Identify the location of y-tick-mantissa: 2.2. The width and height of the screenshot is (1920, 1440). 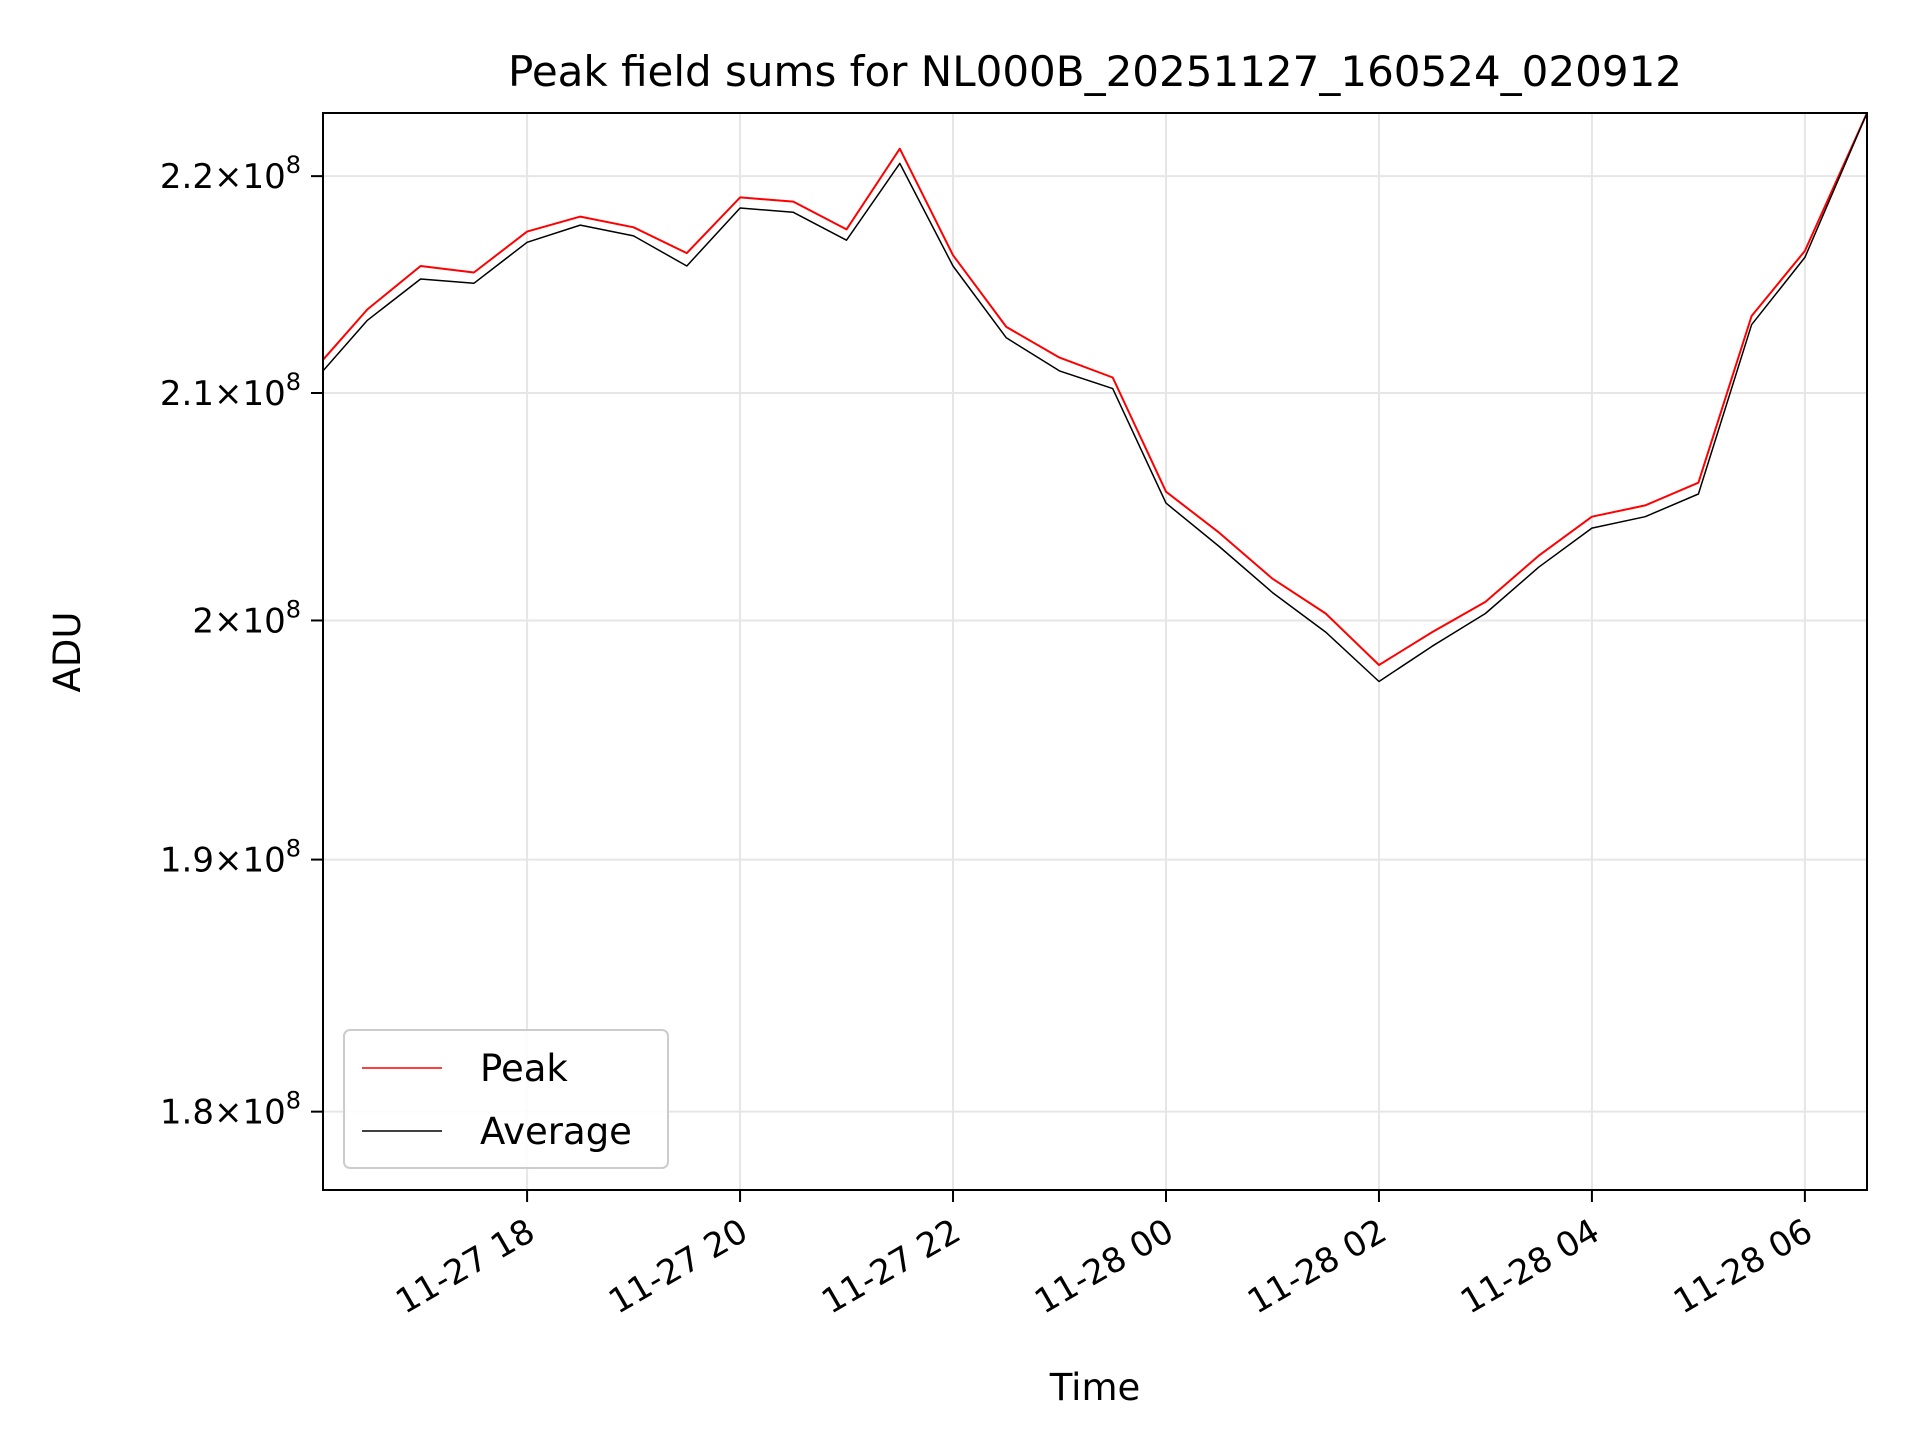
(187, 177).